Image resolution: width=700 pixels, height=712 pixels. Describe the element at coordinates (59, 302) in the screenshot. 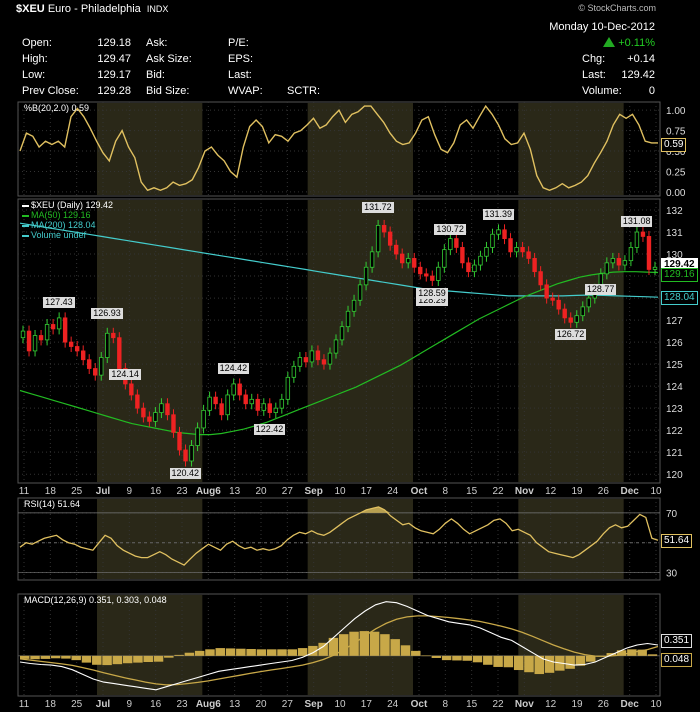

I see `price-annotation: 127.43` at that location.